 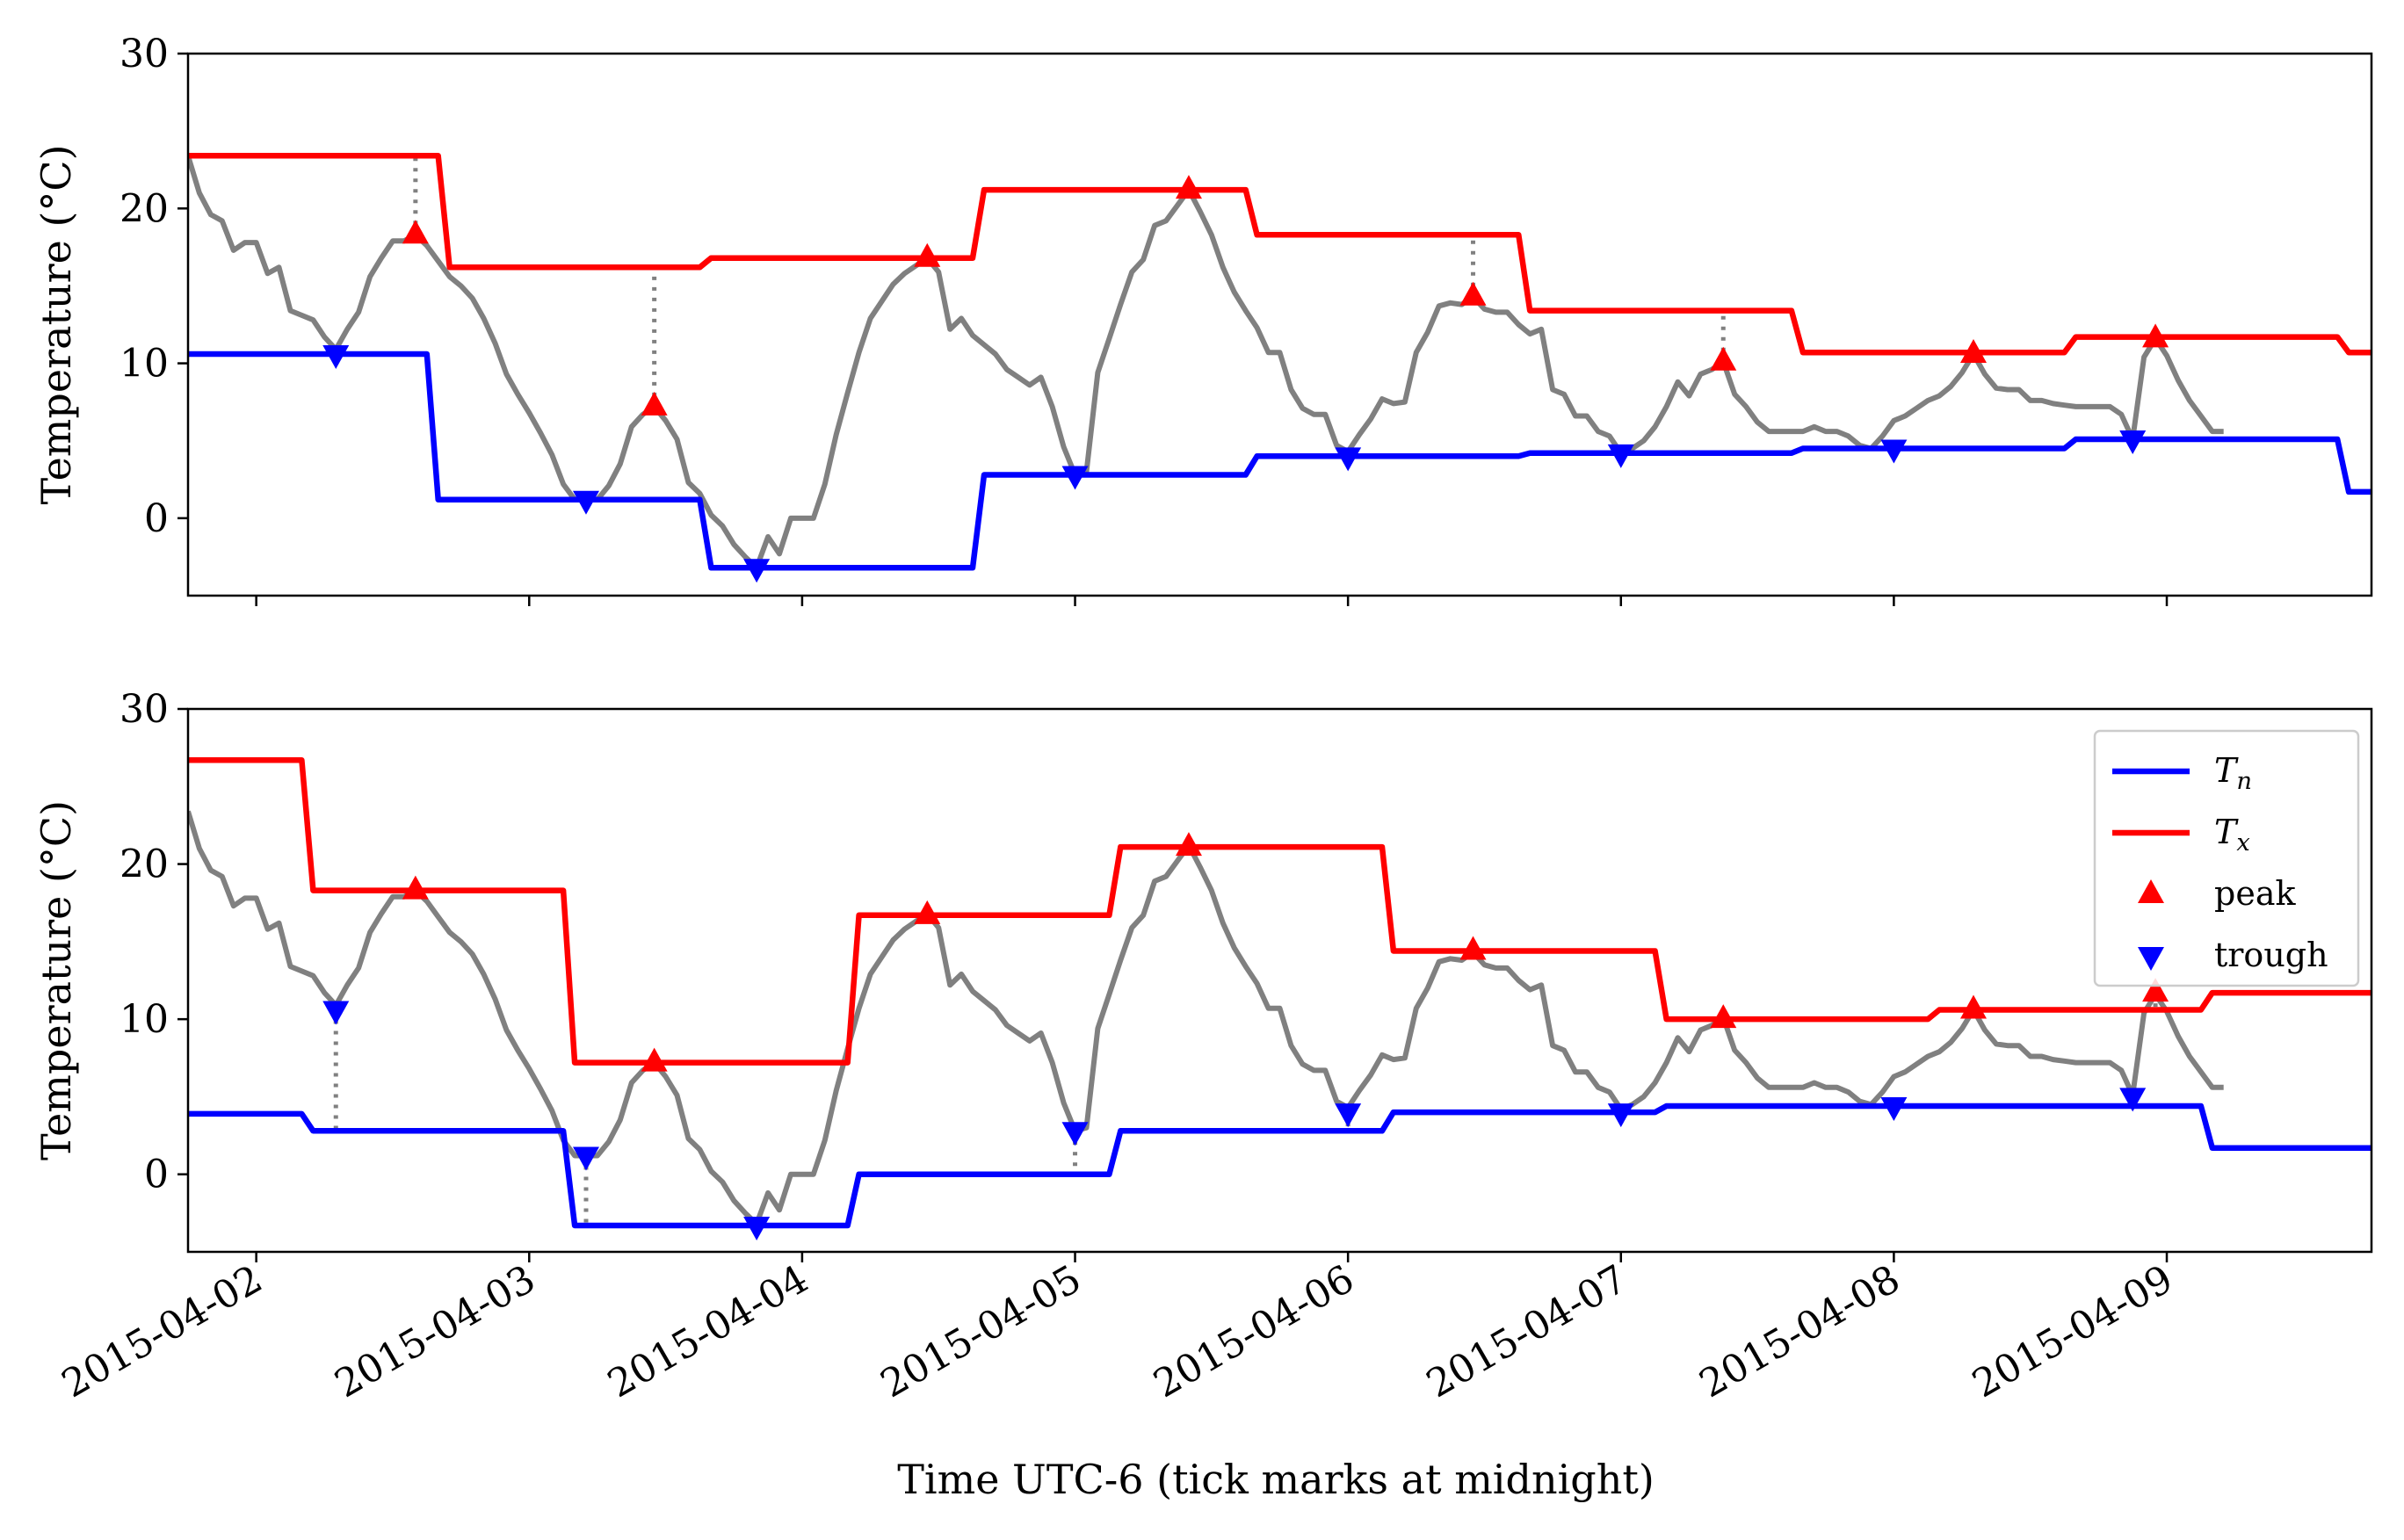 I want to click on legend: Tn Tx peak trough, so click(x=2226, y=858).